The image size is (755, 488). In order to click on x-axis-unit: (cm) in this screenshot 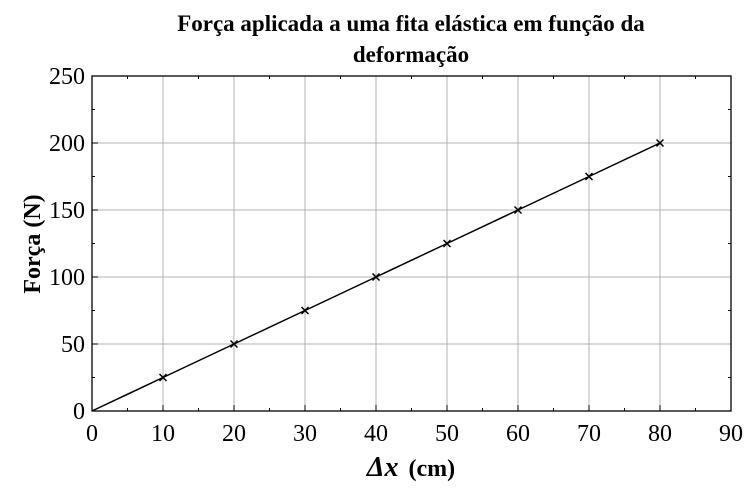, I will do `click(431, 469)`.